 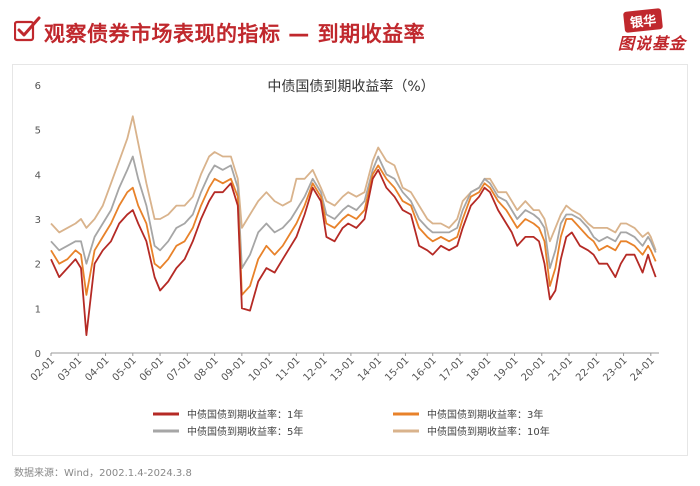 What do you see at coordinates (38, 175) in the screenshot?
I see `y-tick-label: 4` at bounding box center [38, 175].